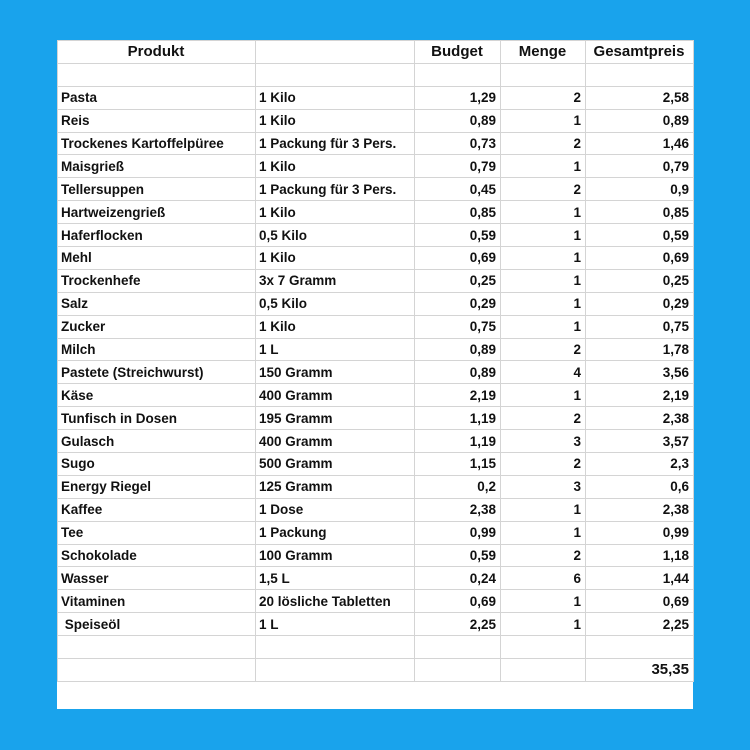 The image size is (750, 750). Describe the element at coordinates (156, 189) in the screenshot. I see `cell: Tellersuppen` at that location.